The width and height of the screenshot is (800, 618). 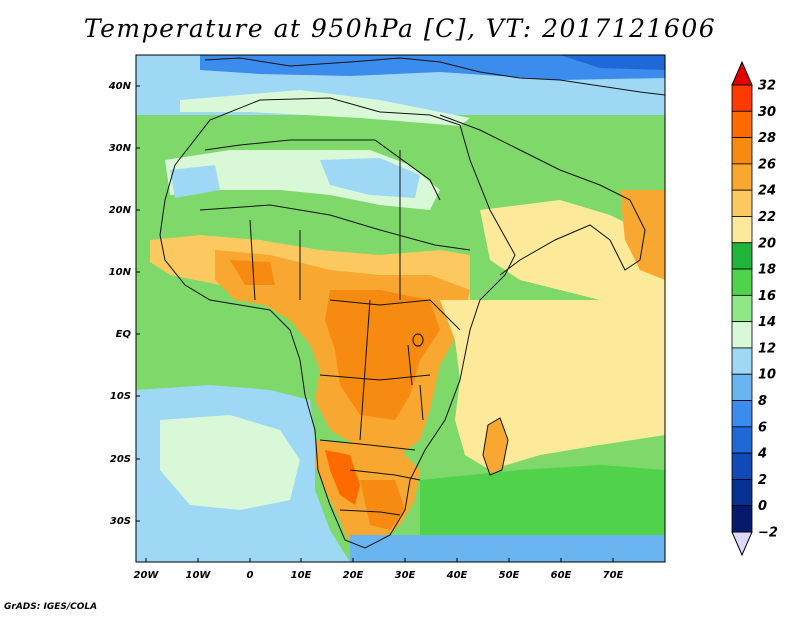 What do you see at coordinates (382, 355) in the screenshot?
I see `central-africa-hot` at bounding box center [382, 355].